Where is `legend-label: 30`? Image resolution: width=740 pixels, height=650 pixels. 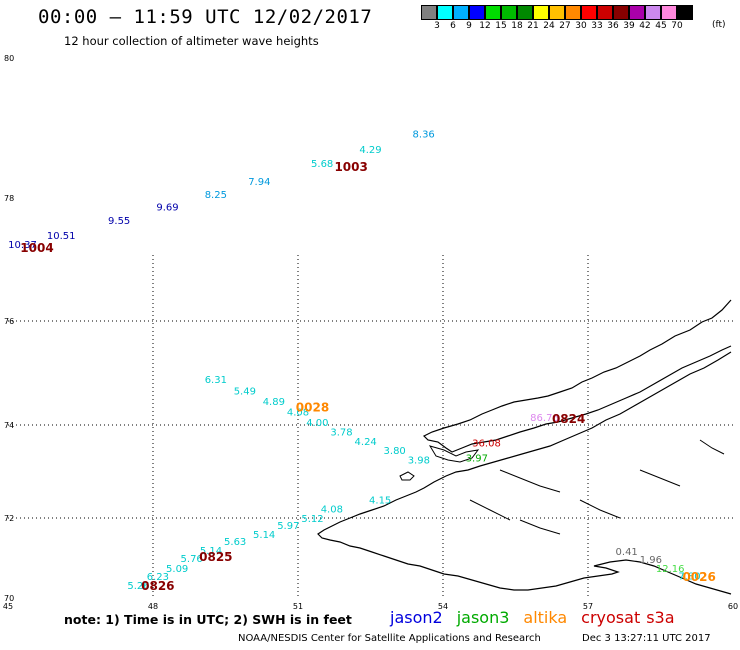
legend-label: 30 is located at coordinates (581, 26).